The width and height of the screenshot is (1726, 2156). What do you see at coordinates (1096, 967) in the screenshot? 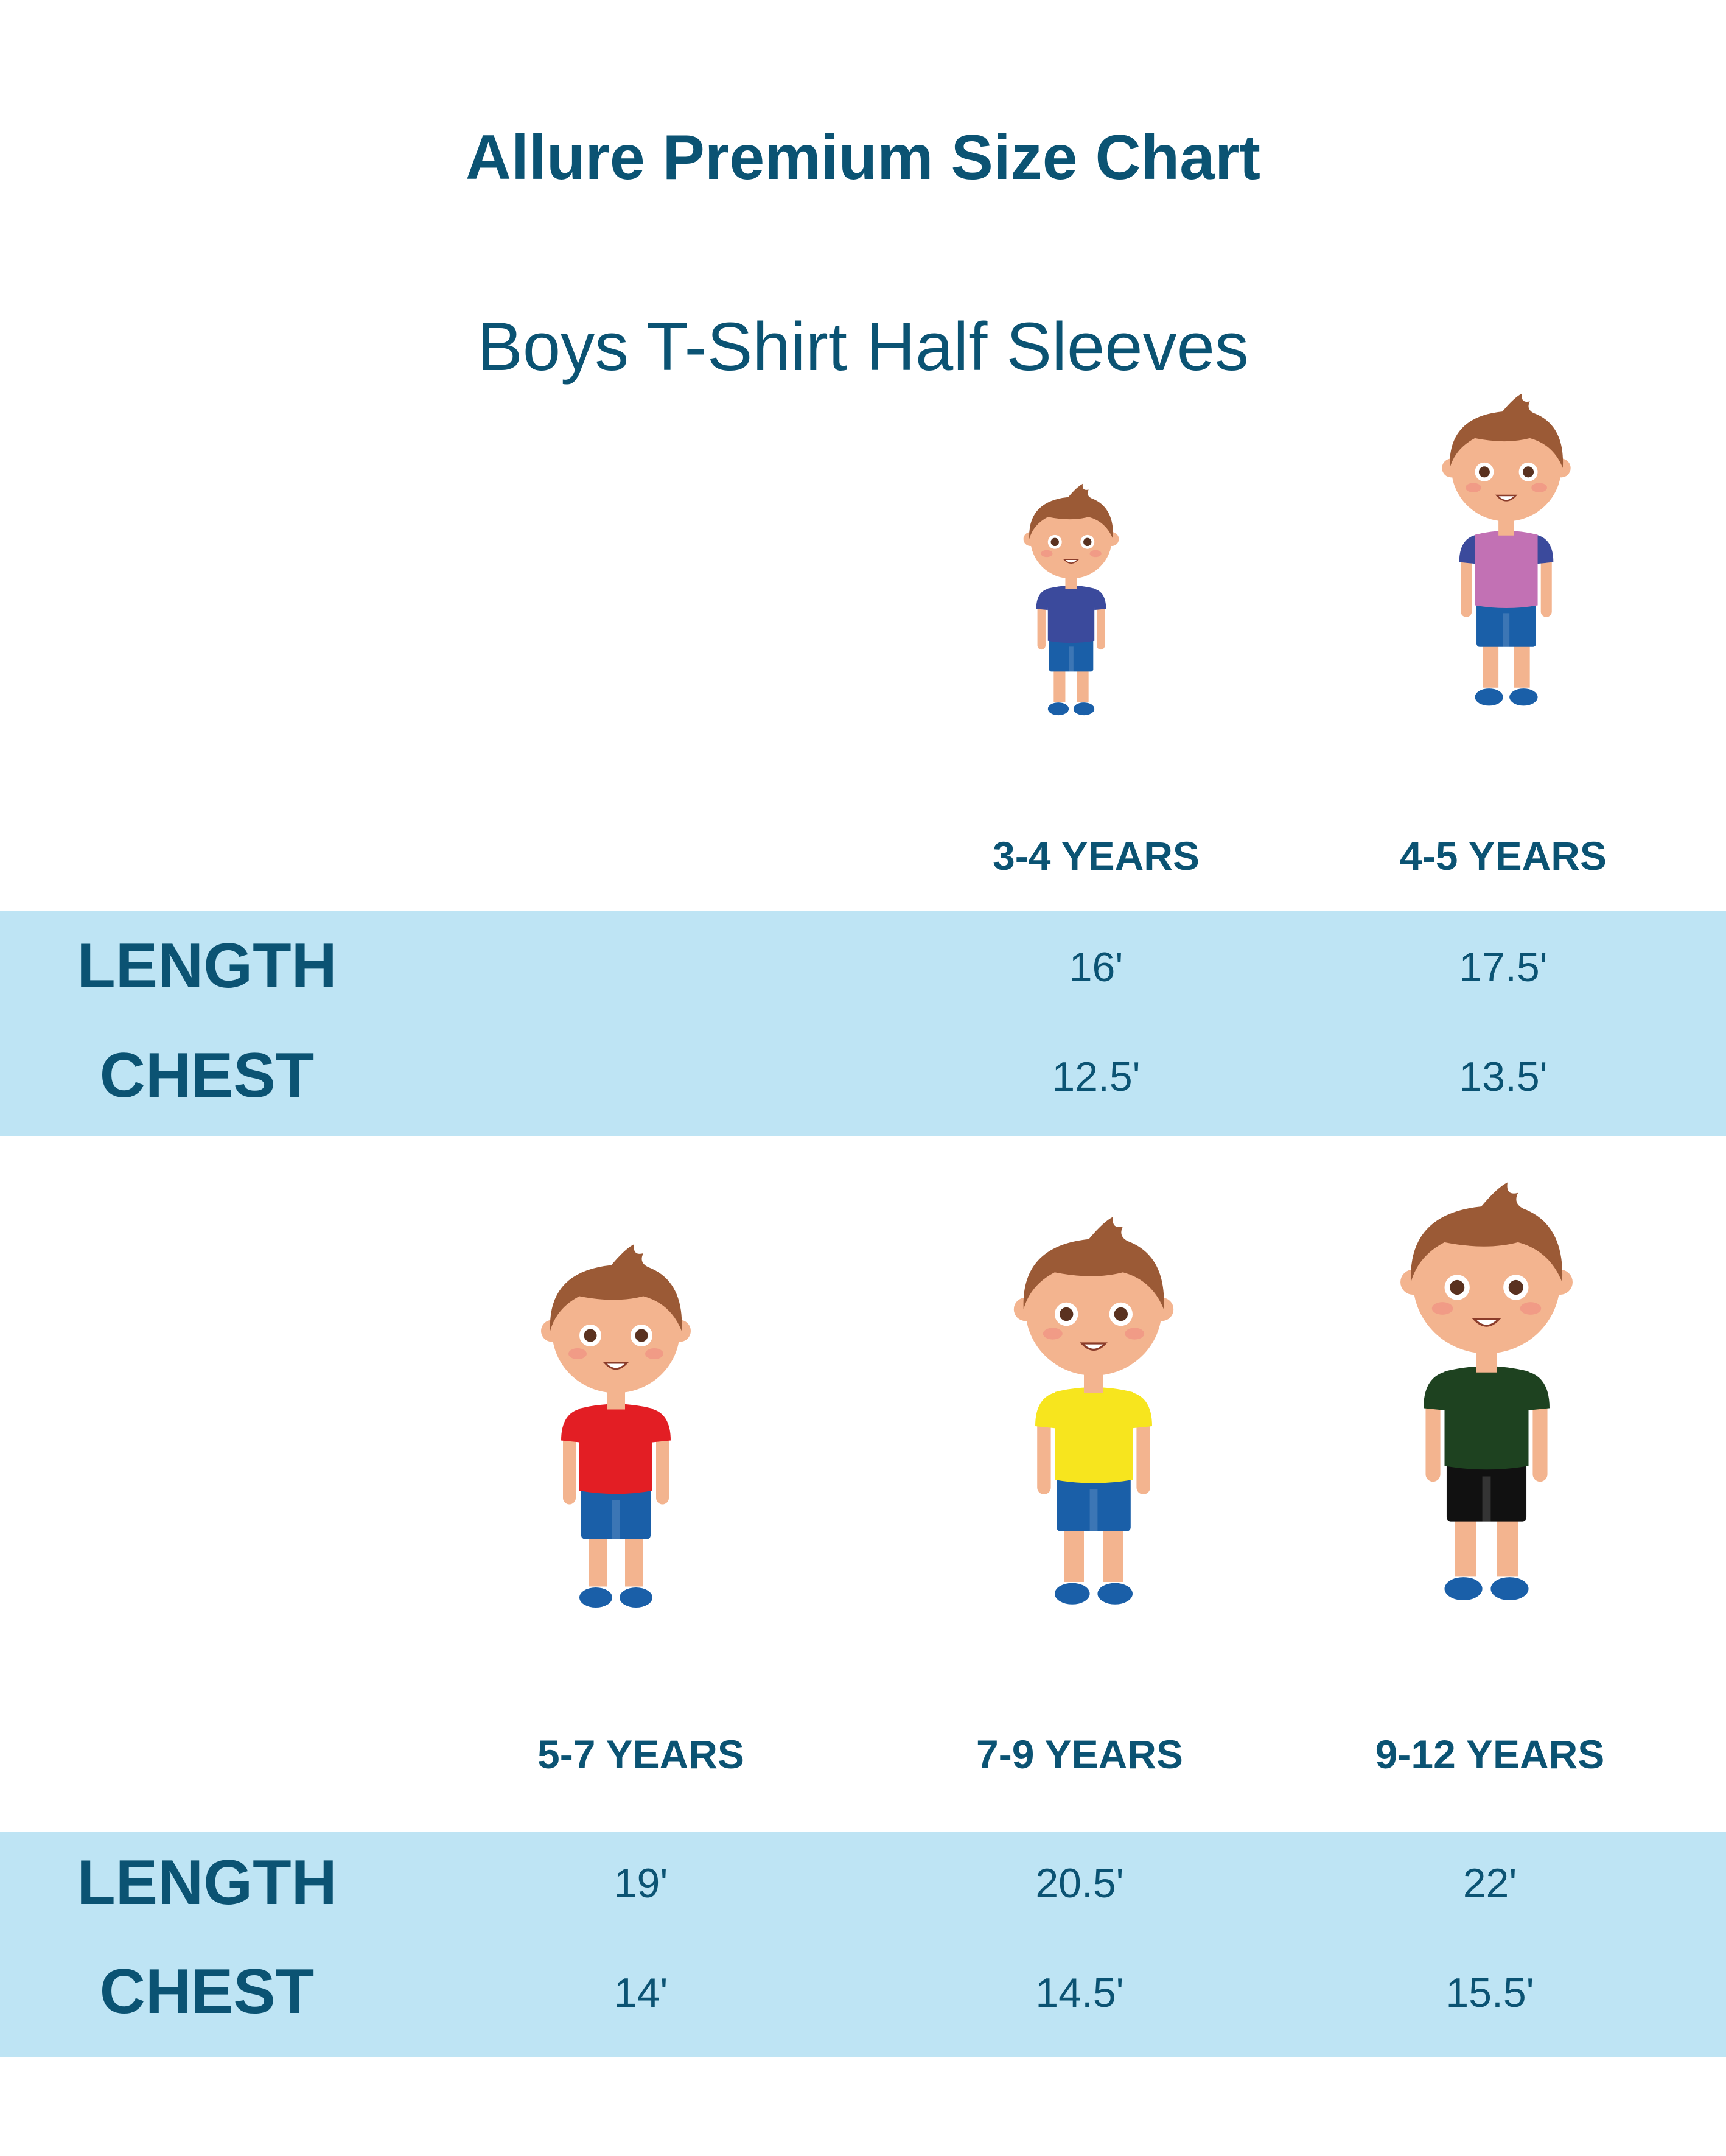
I see `length-value: 16'` at bounding box center [1096, 967].